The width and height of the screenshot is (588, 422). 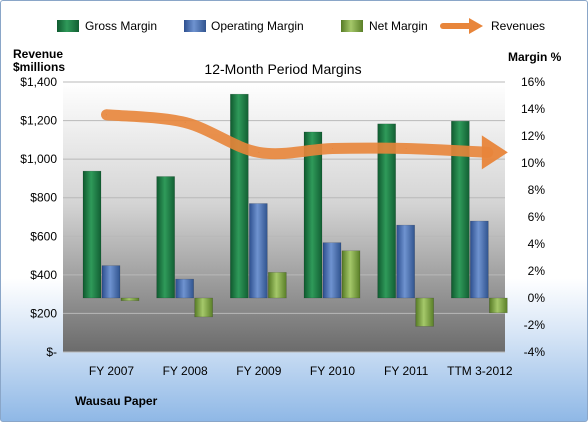 What do you see at coordinates (130, 299) in the screenshot?
I see `bar-net-margin-fy-2007` at bounding box center [130, 299].